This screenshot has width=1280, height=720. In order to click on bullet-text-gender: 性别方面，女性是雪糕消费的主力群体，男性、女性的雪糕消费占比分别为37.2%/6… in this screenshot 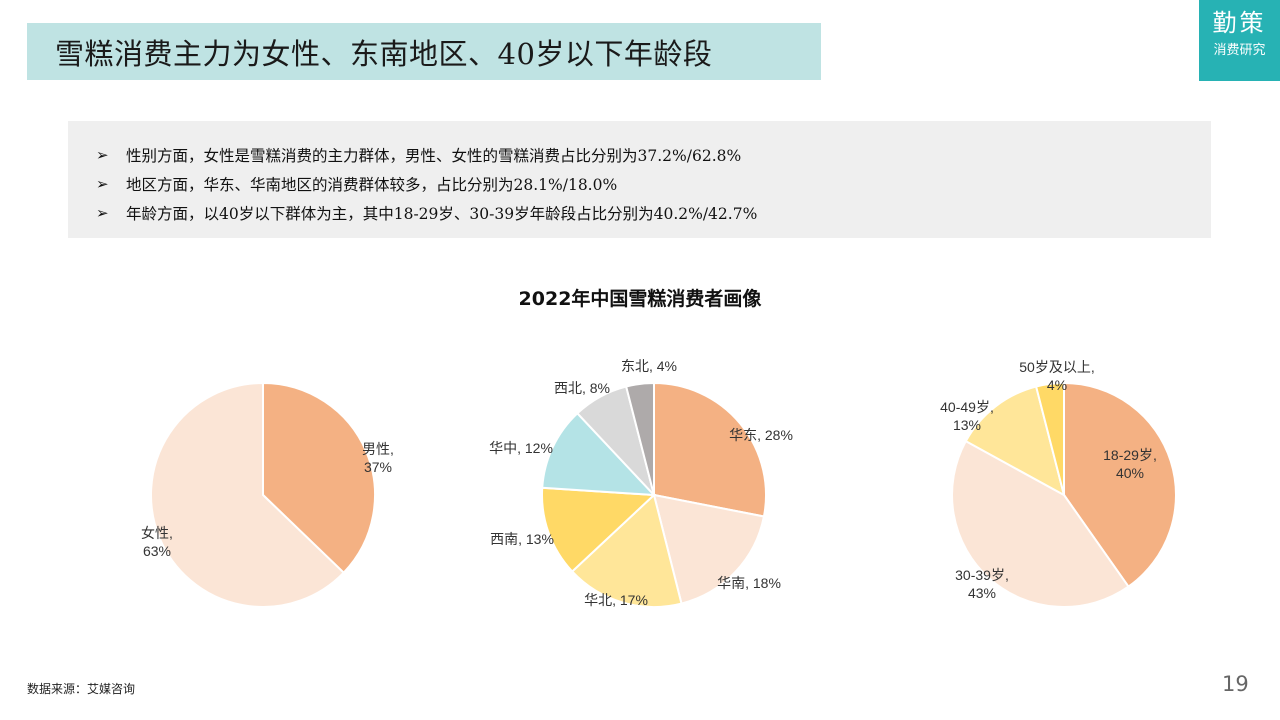, I will do `click(434, 155)`.